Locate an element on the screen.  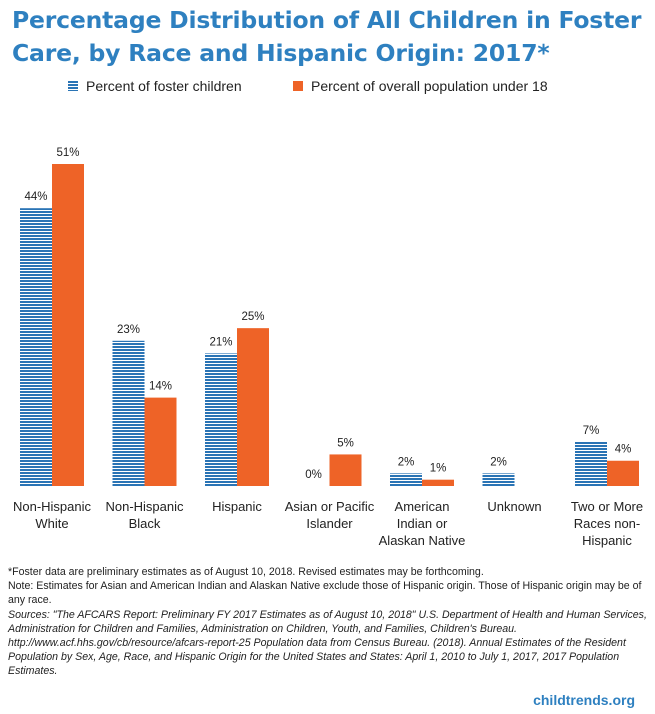
category-label-line: American is located at coordinates (422, 506).